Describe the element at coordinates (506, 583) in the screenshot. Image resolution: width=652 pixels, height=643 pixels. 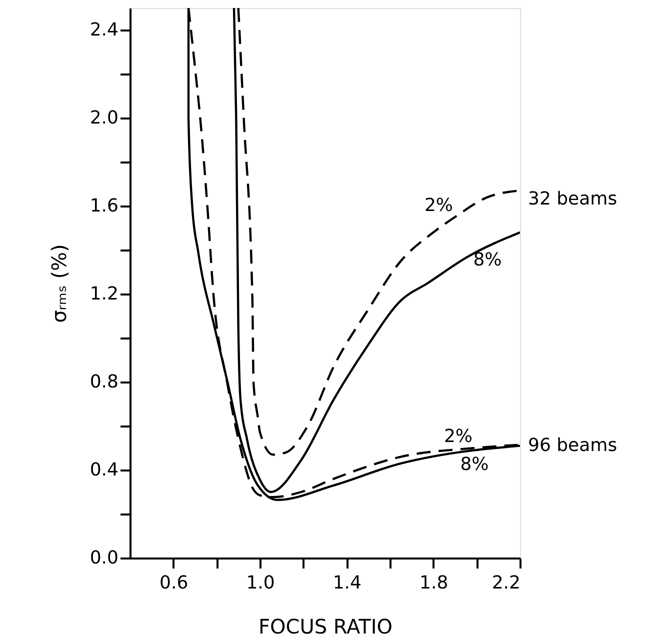
I see `x-tick-label: 2.2` at that location.